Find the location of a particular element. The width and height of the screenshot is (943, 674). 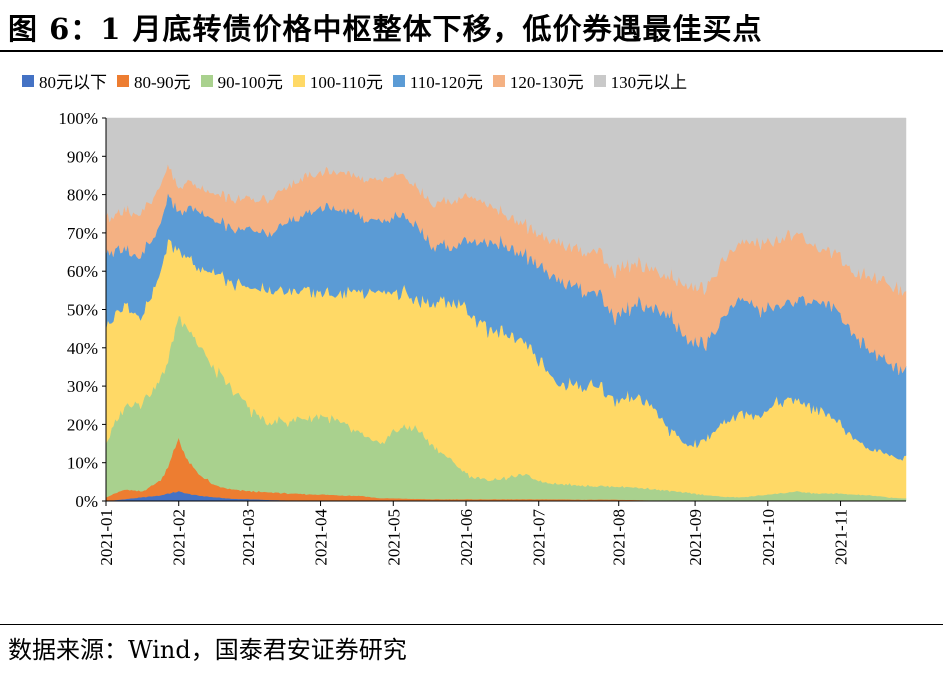

x-tick-label-3: 2021-04 is located at coordinates (321, 537).